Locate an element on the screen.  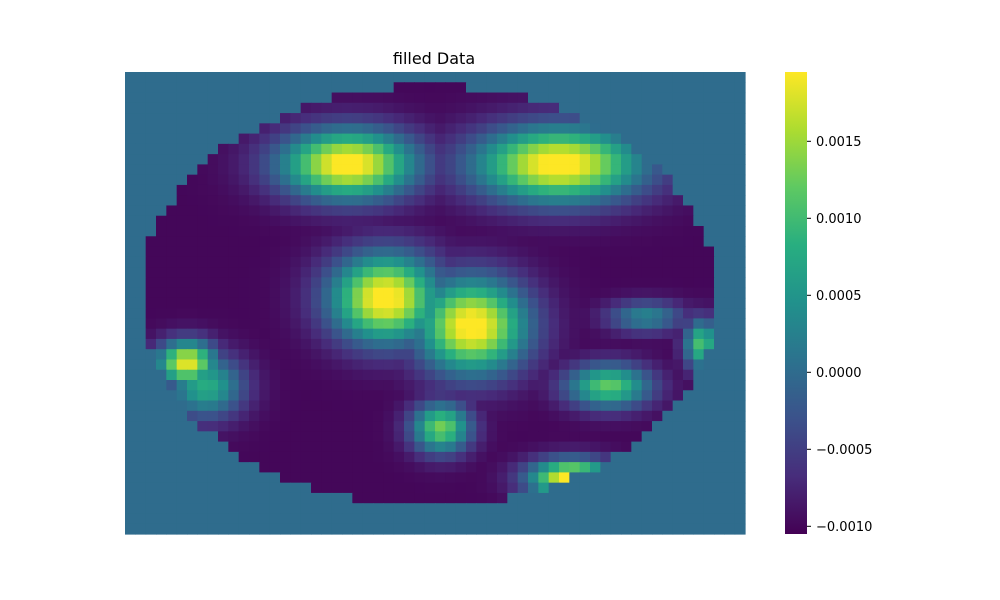
colorbar-tick-label: 0.0000 is located at coordinates (839, 373).